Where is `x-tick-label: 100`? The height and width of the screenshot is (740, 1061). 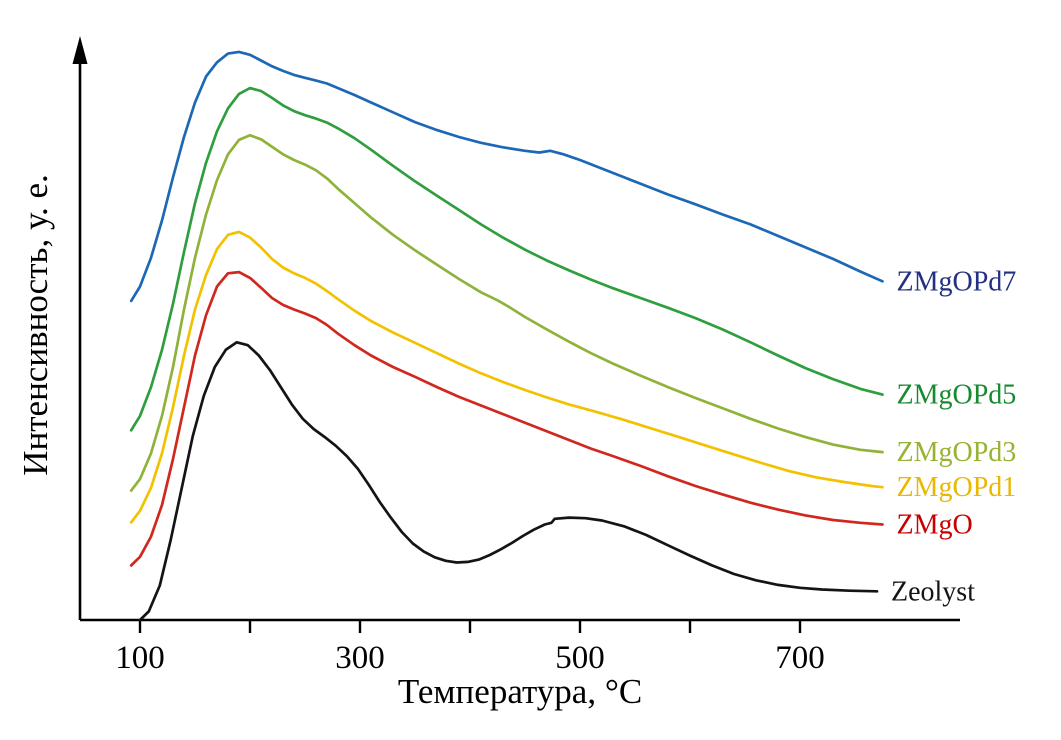
x-tick-label: 100 is located at coordinates (140, 658).